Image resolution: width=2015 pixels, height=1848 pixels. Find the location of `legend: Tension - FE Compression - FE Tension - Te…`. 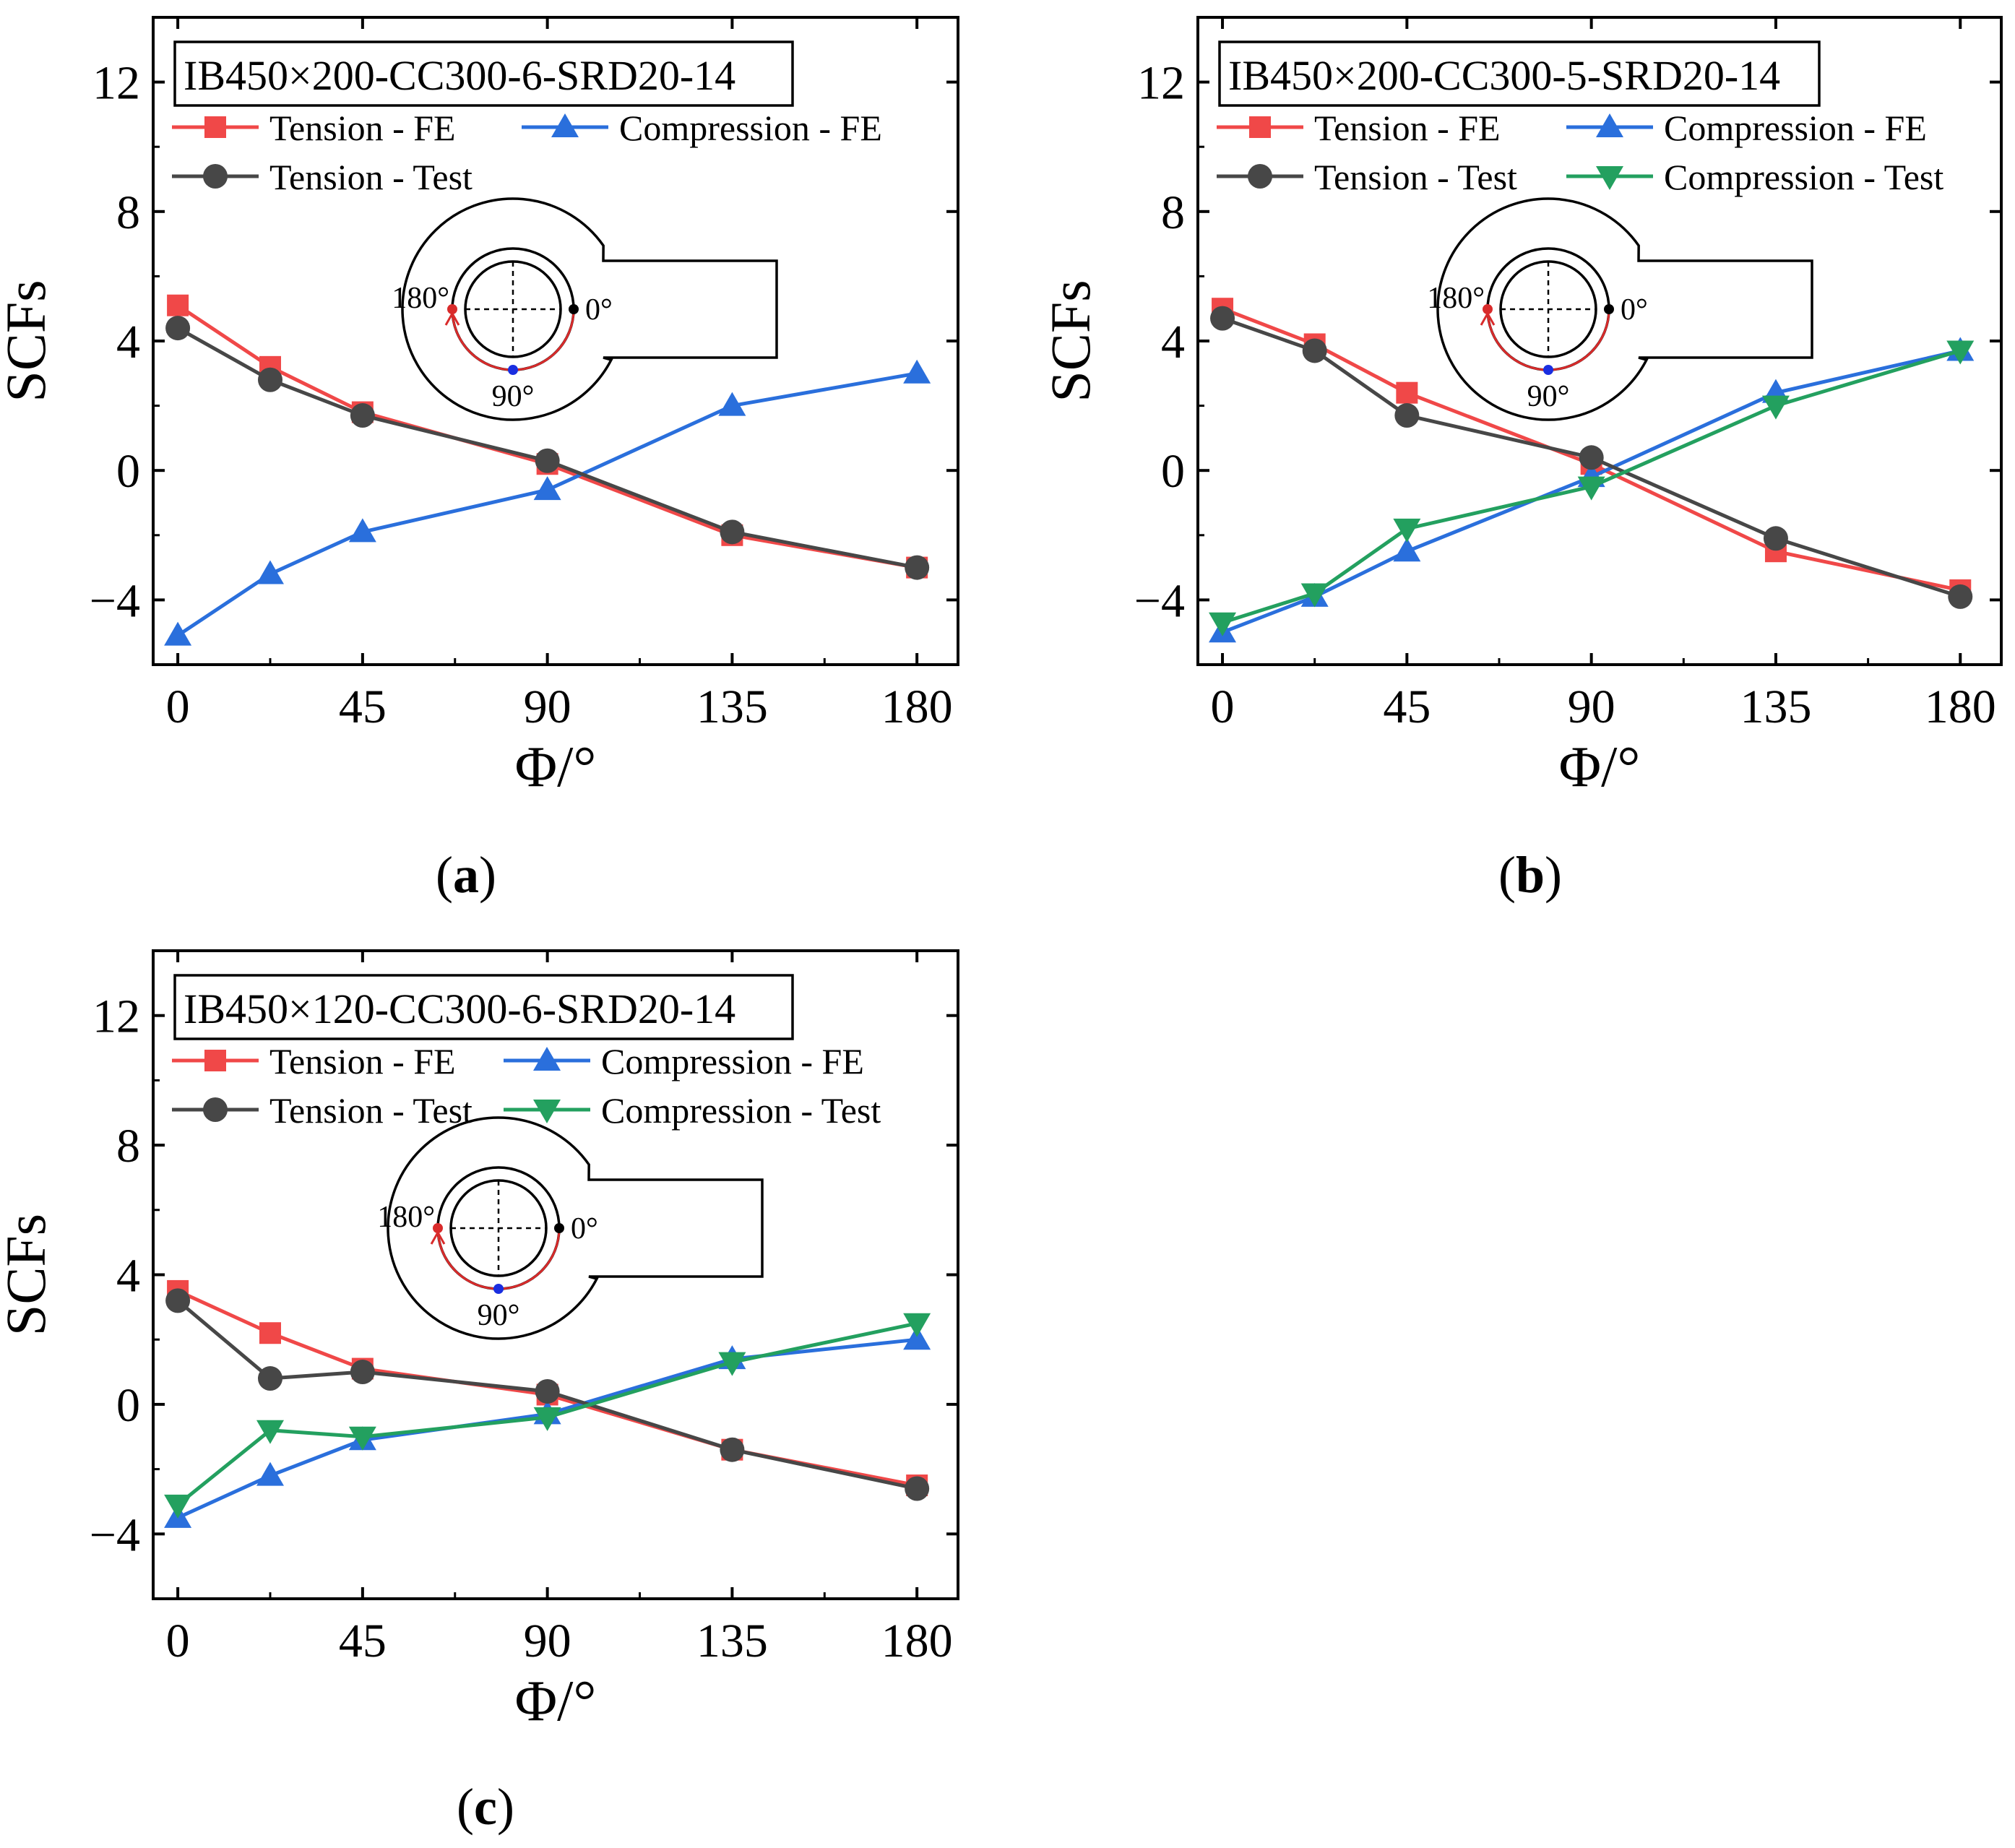

legend: Tension - FE Compression - FE Tension - Te… is located at coordinates (526, 1086).